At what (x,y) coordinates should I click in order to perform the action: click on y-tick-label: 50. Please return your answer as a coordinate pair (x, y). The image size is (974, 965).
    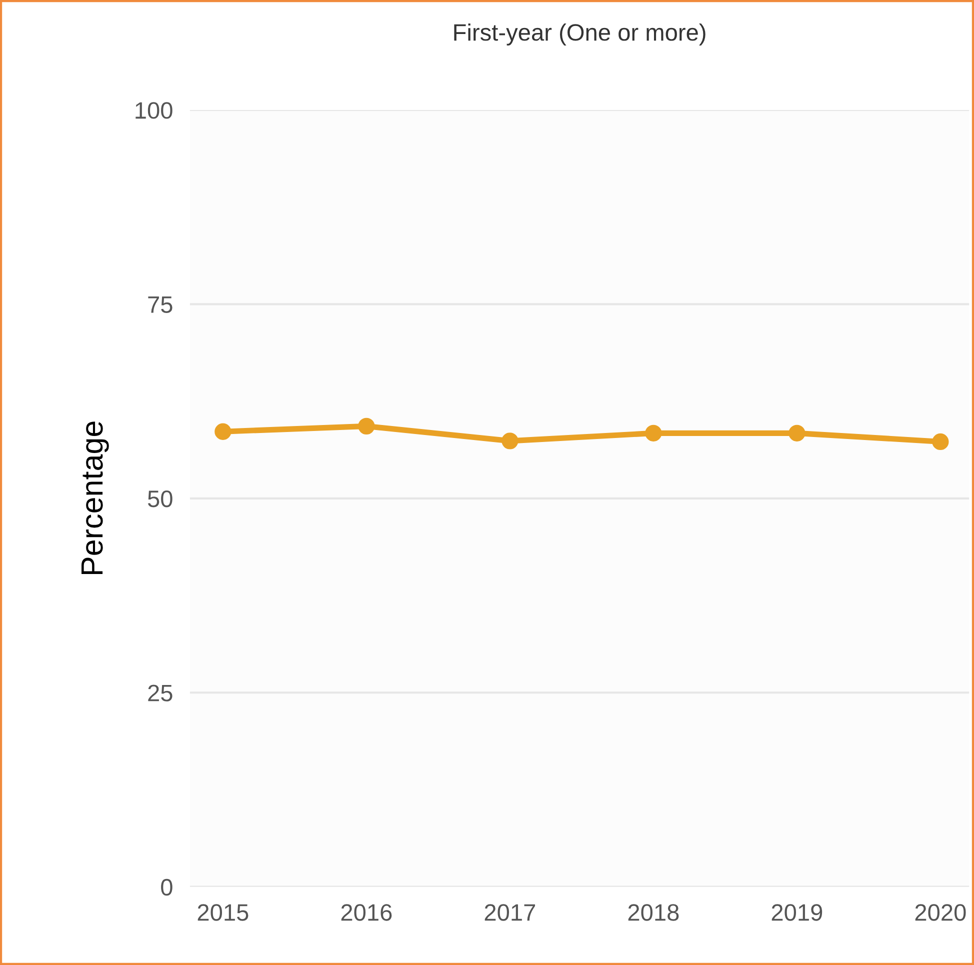
    Looking at the image, I should click on (160, 499).